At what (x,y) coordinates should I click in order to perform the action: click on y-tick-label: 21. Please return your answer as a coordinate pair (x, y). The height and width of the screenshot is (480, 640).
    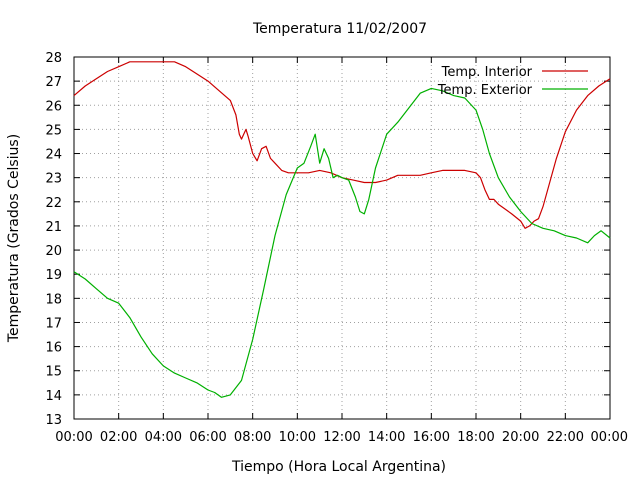
    Looking at the image, I should click on (53, 227).